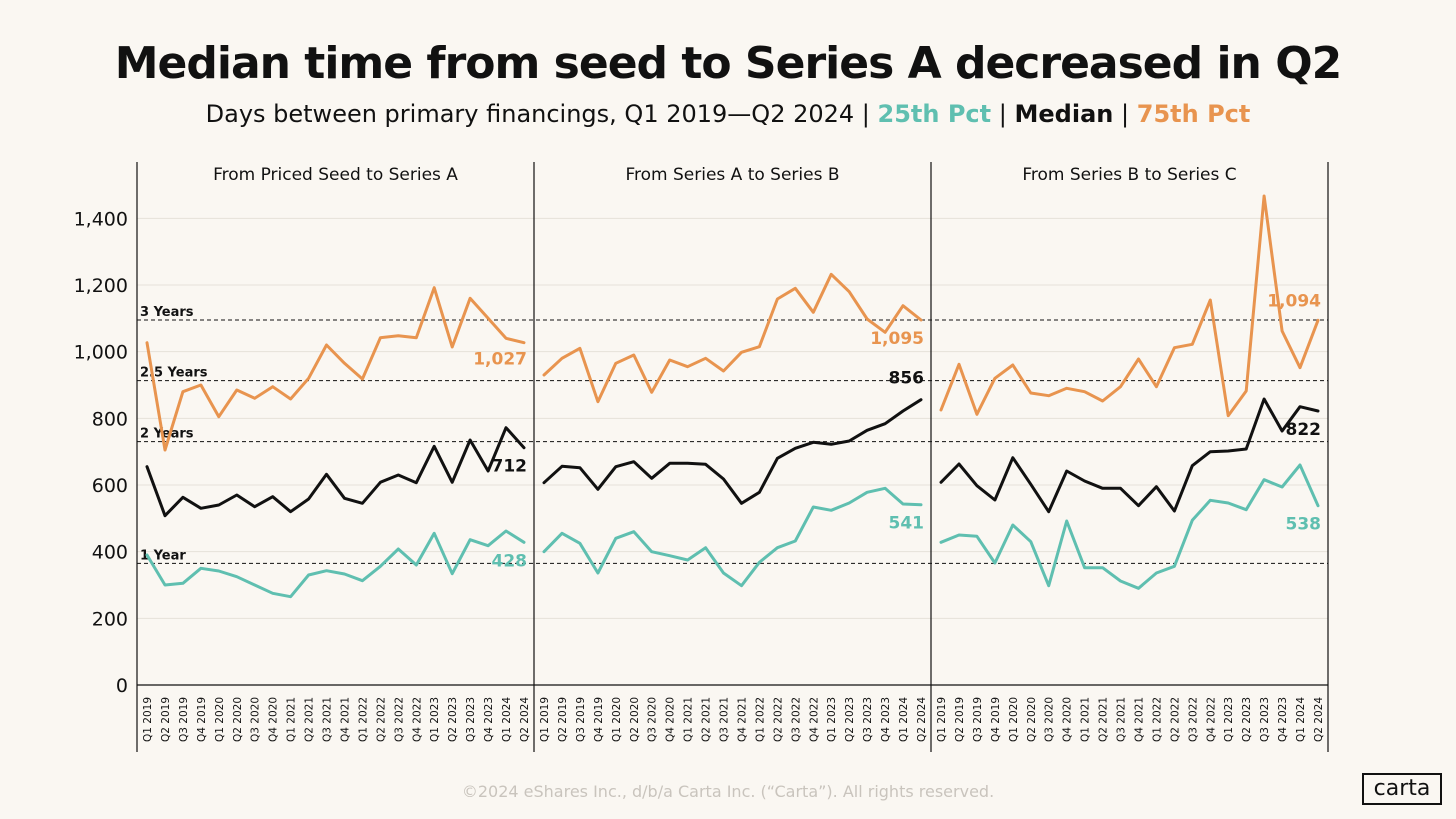 This screenshot has width=1456, height=819. I want to click on y-tick-label: 200, so click(110, 619).